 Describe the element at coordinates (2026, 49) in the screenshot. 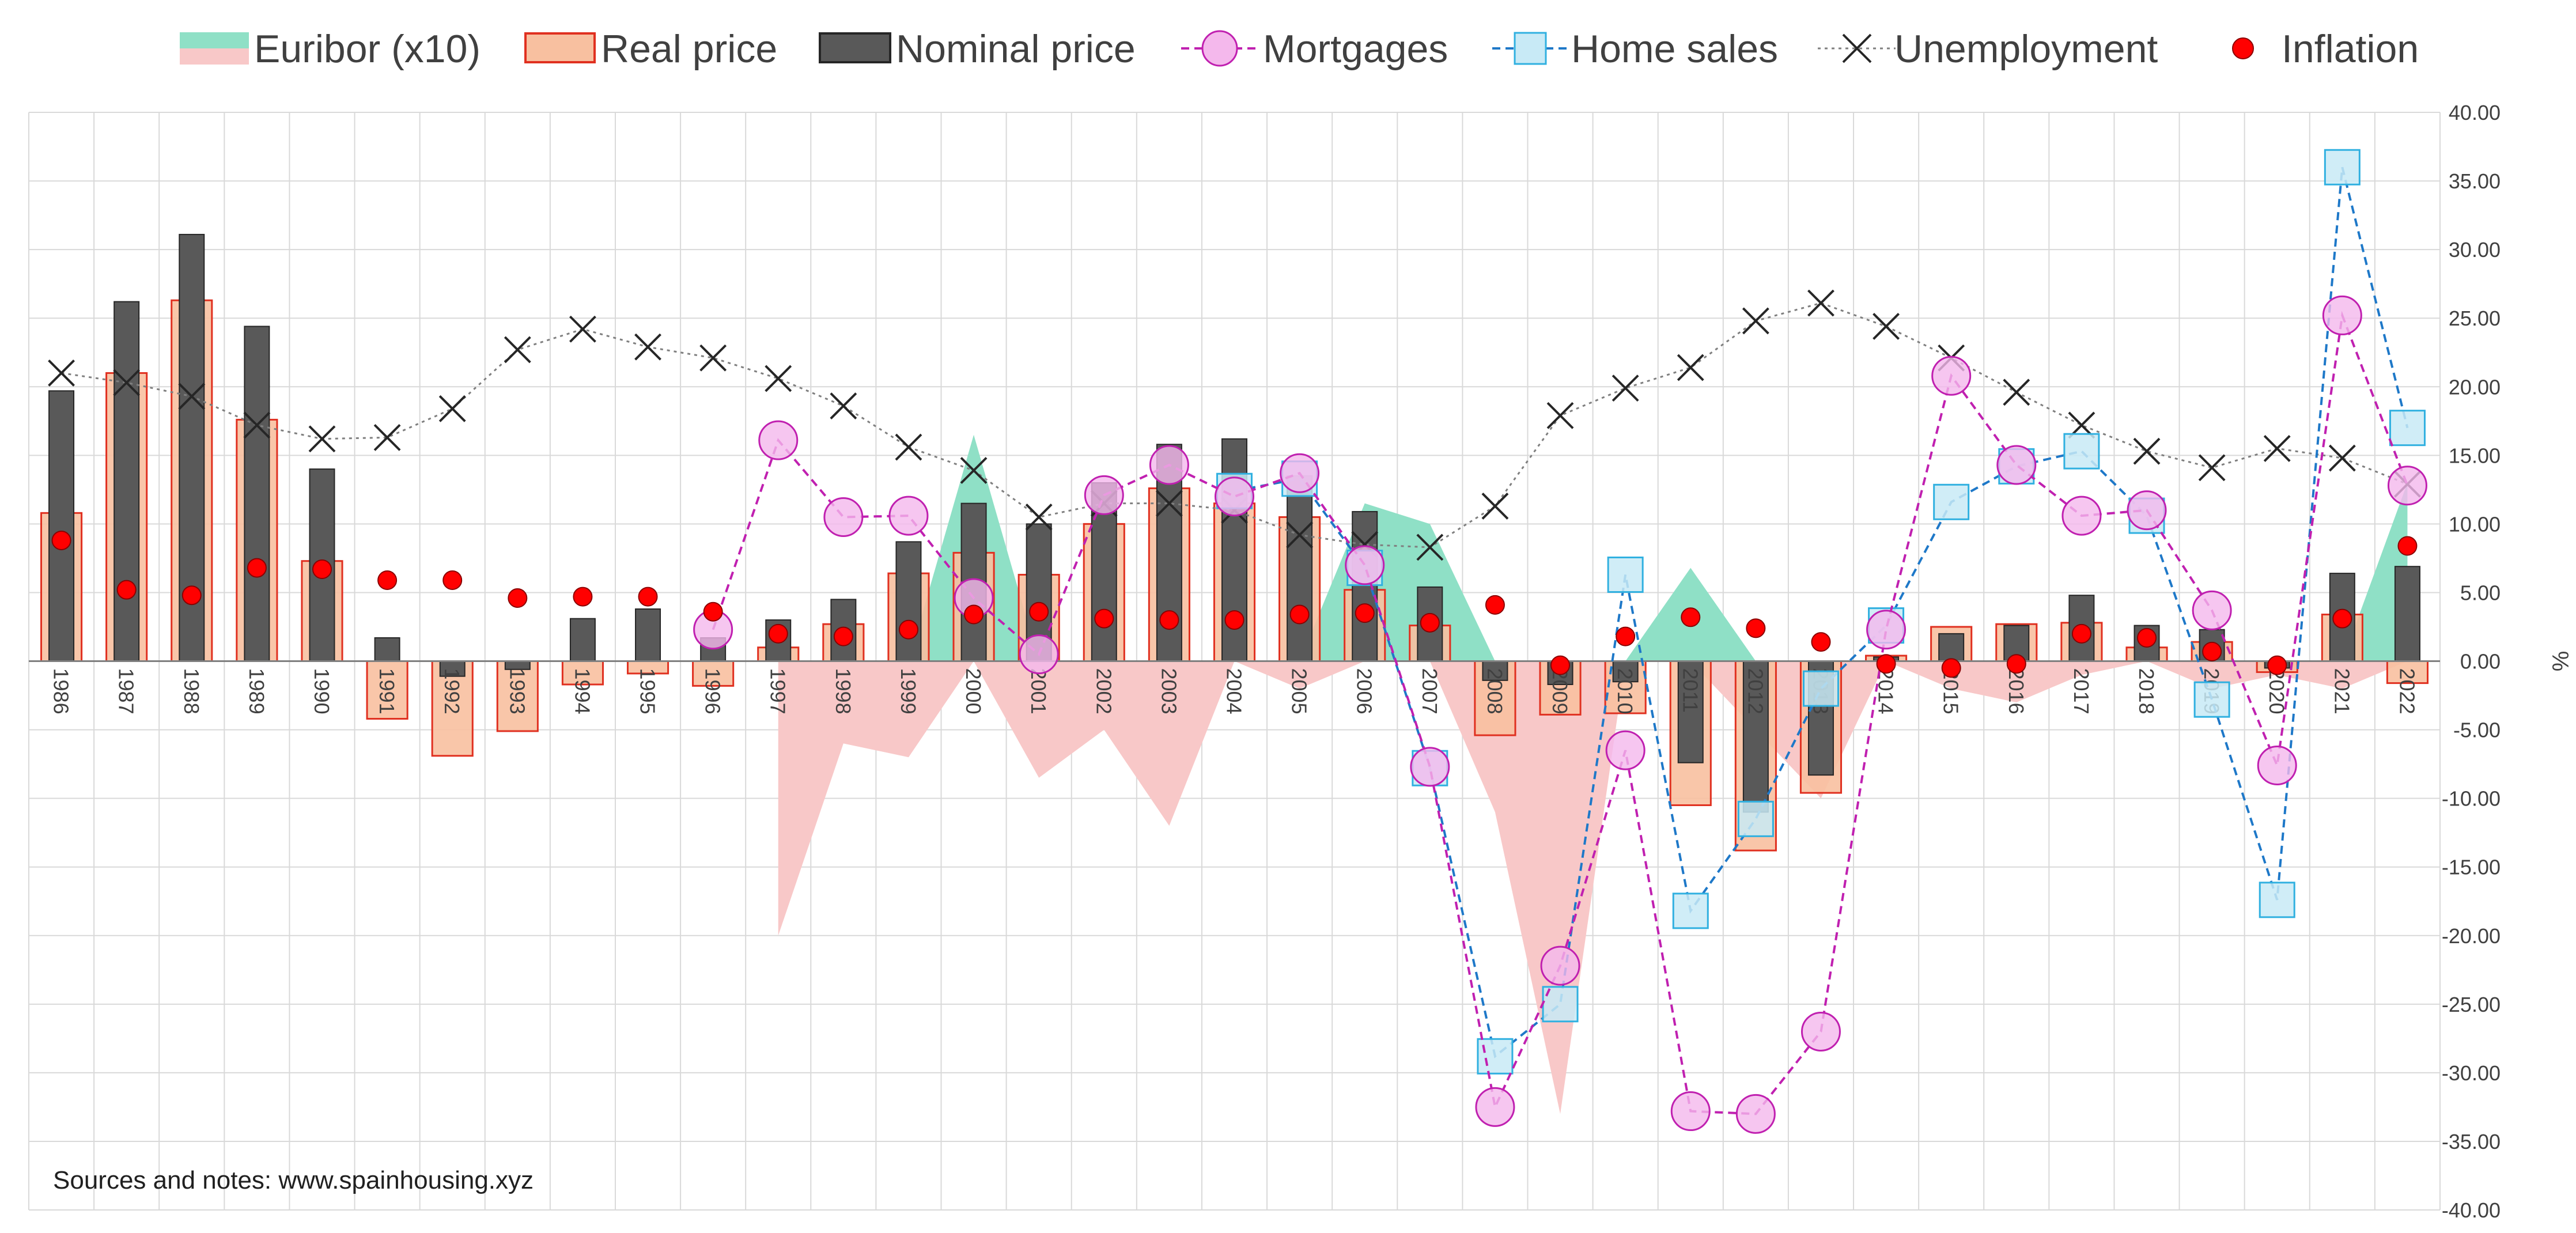

I see `legend-label: Unemployment` at that location.